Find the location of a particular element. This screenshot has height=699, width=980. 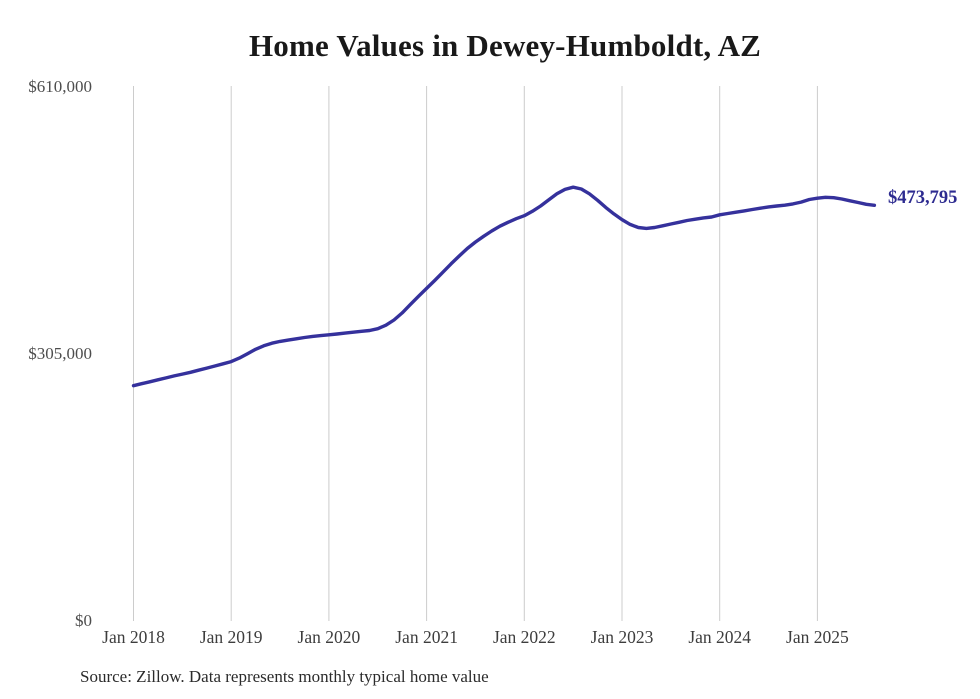

x-axis-tick: Jan 2024 is located at coordinates (720, 637).